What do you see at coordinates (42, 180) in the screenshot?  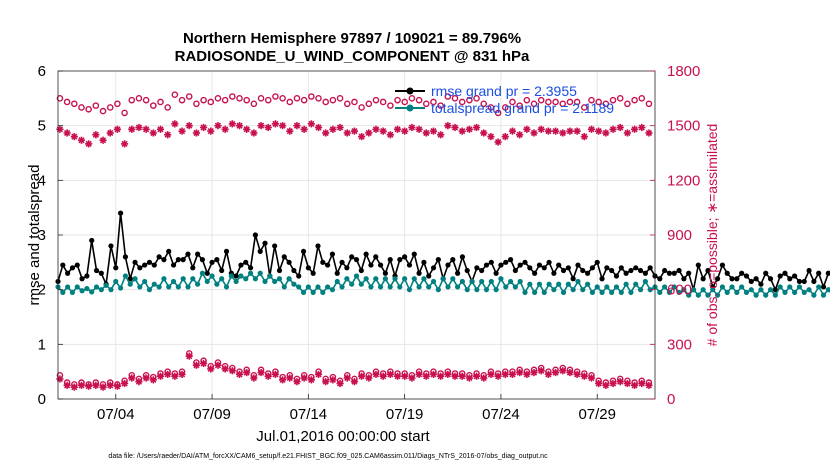 I see `y-tick-label: 4` at bounding box center [42, 180].